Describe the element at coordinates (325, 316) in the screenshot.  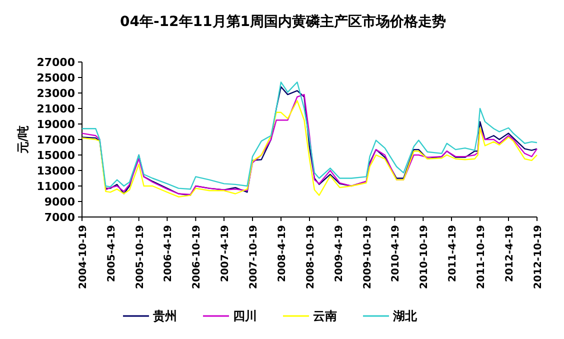
I see `legend: 云南` at that location.